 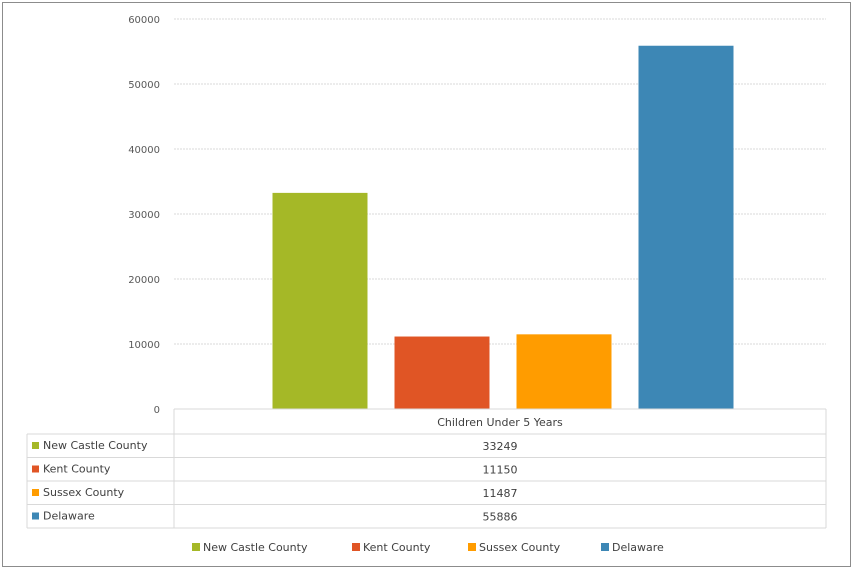 What do you see at coordinates (397, 547) in the screenshot?
I see `legend-label: Kent County` at bounding box center [397, 547].